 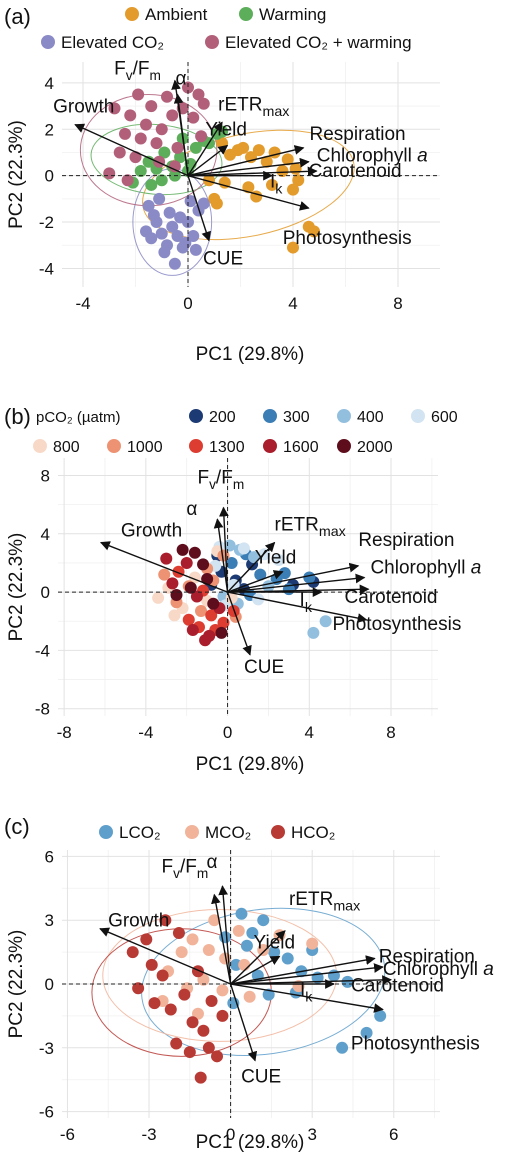 What do you see at coordinates (301, 447) in the screenshot?
I see `legend-label: 1600` at bounding box center [301, 447].